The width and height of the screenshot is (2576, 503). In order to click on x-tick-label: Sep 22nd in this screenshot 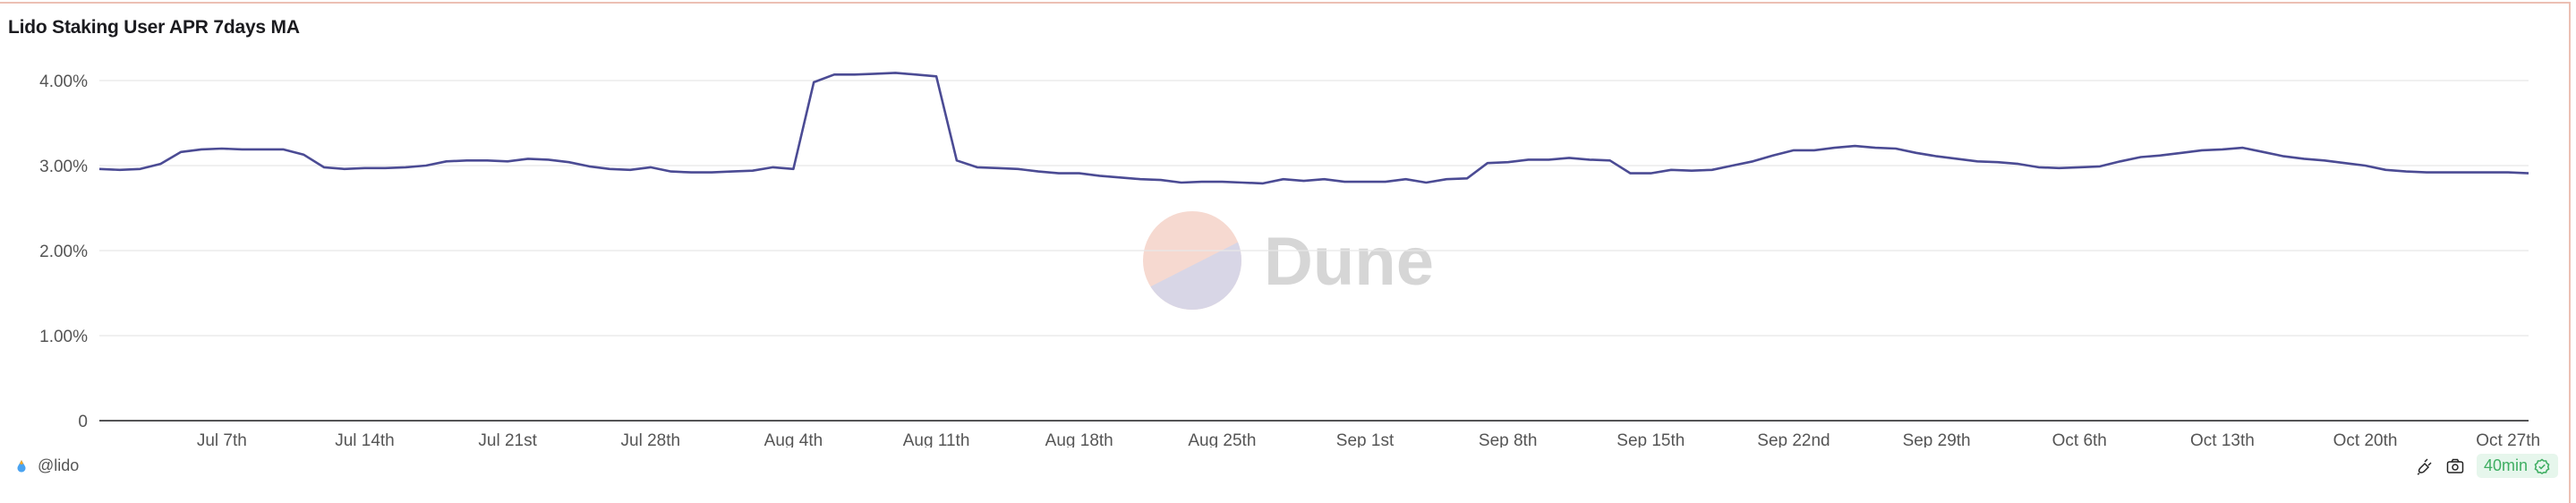, I will do `click(1793, 439)`.